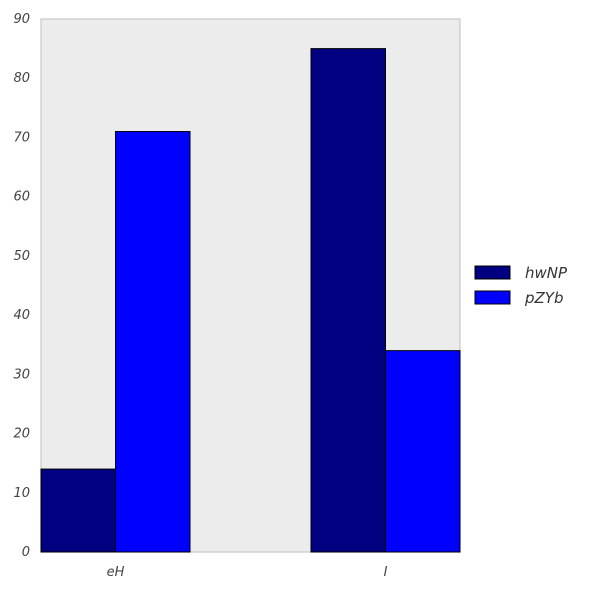 The image size is (592, 596). Describe the element at coordinates (21, 19) in the screenshot. I see `y-tick-label: 90` at that location.